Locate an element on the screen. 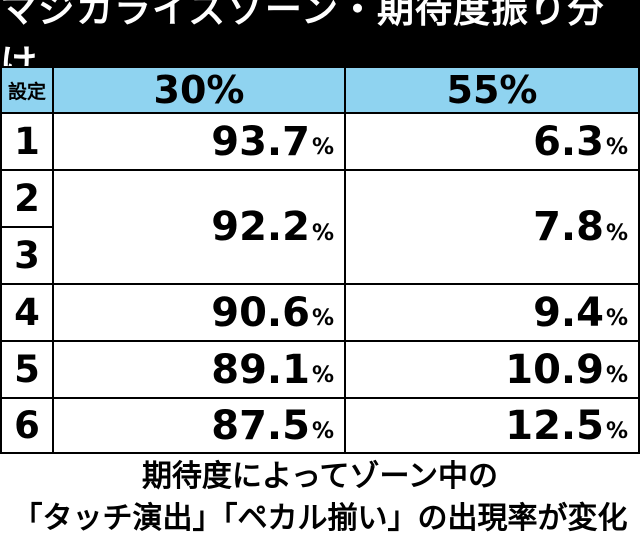 The height and width of the screenshot is (544, 640). value-30-row-6: 87.5% is located at coordinates (199, 425).